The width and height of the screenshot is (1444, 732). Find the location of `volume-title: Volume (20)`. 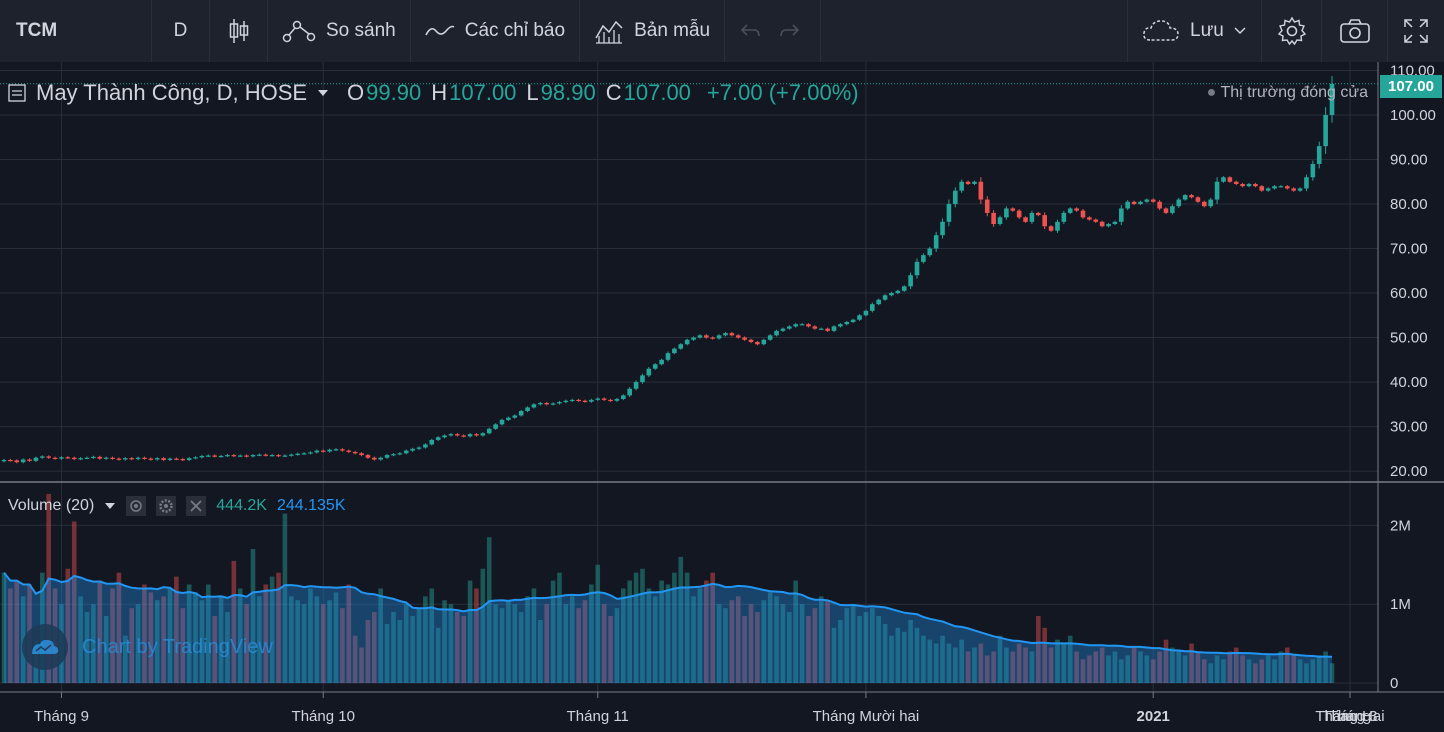

volume-title: Volume (20) is located at coordinates (51, 505).